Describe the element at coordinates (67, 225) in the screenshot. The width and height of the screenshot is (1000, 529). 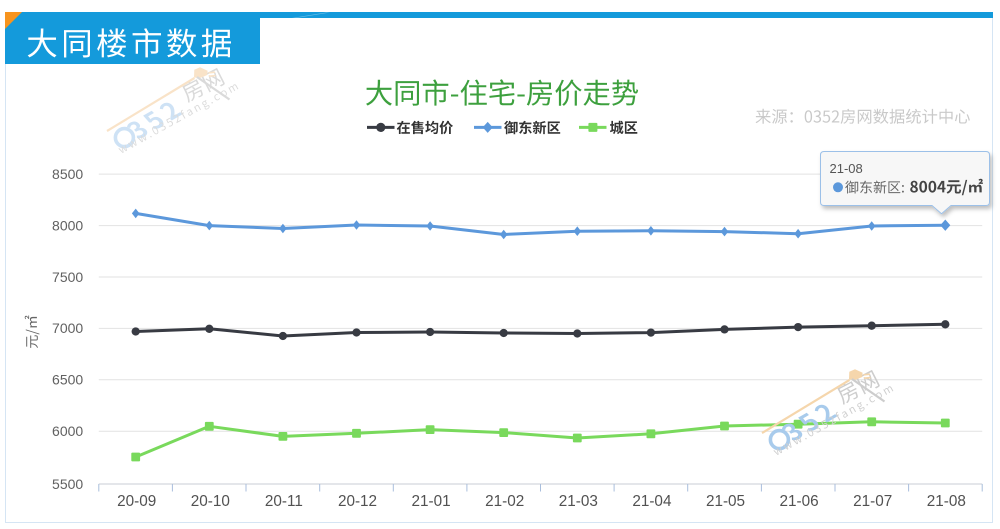
I see `svg-text: 8000` at that location.